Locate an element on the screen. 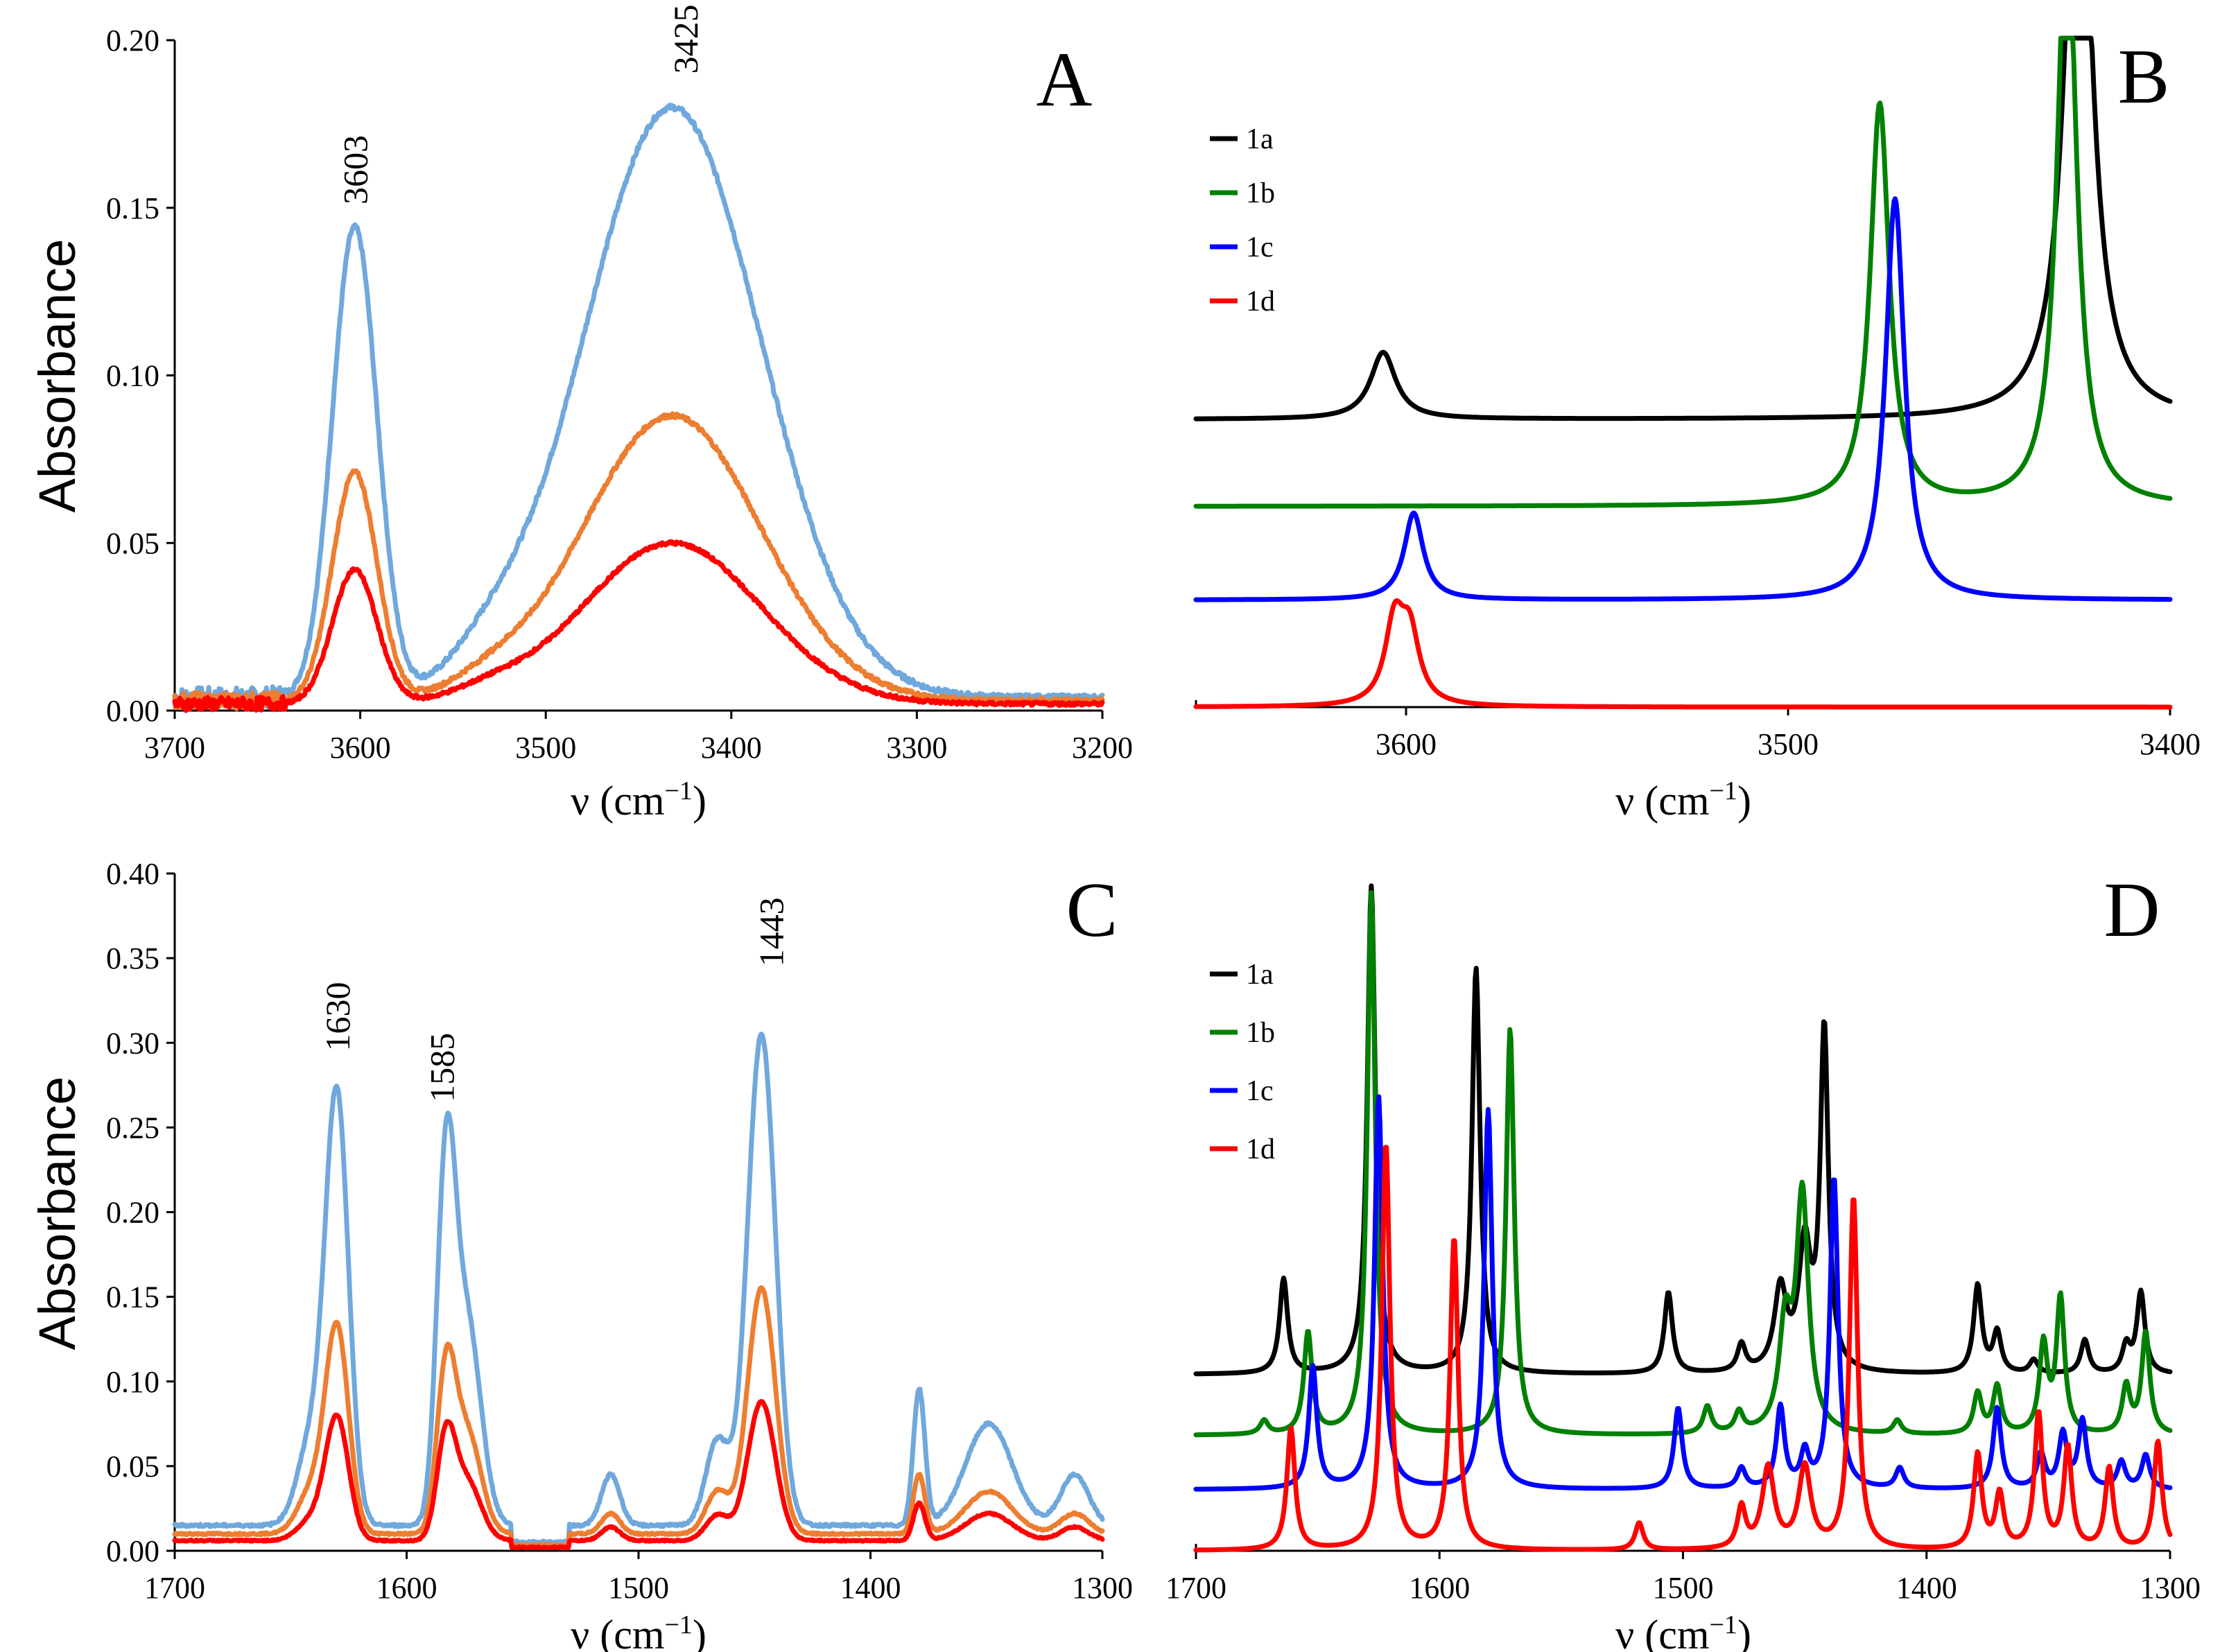 The width and height of the screenshot is (2229, 1652). x-axis-title-b: ν (cm−1) is located at coordinates (1683, 800).